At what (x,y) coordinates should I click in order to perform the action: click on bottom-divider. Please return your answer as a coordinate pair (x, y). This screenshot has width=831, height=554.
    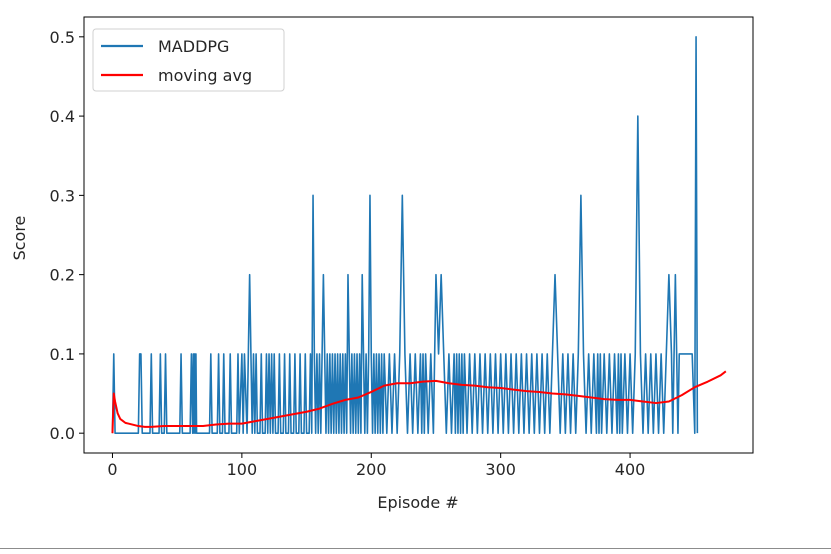
    Looking at the image, I should click on (415, 548).